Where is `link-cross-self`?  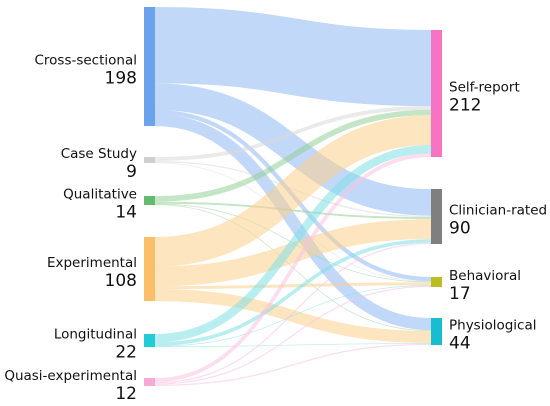
link-cross-self is located at coordinates (293, 57).